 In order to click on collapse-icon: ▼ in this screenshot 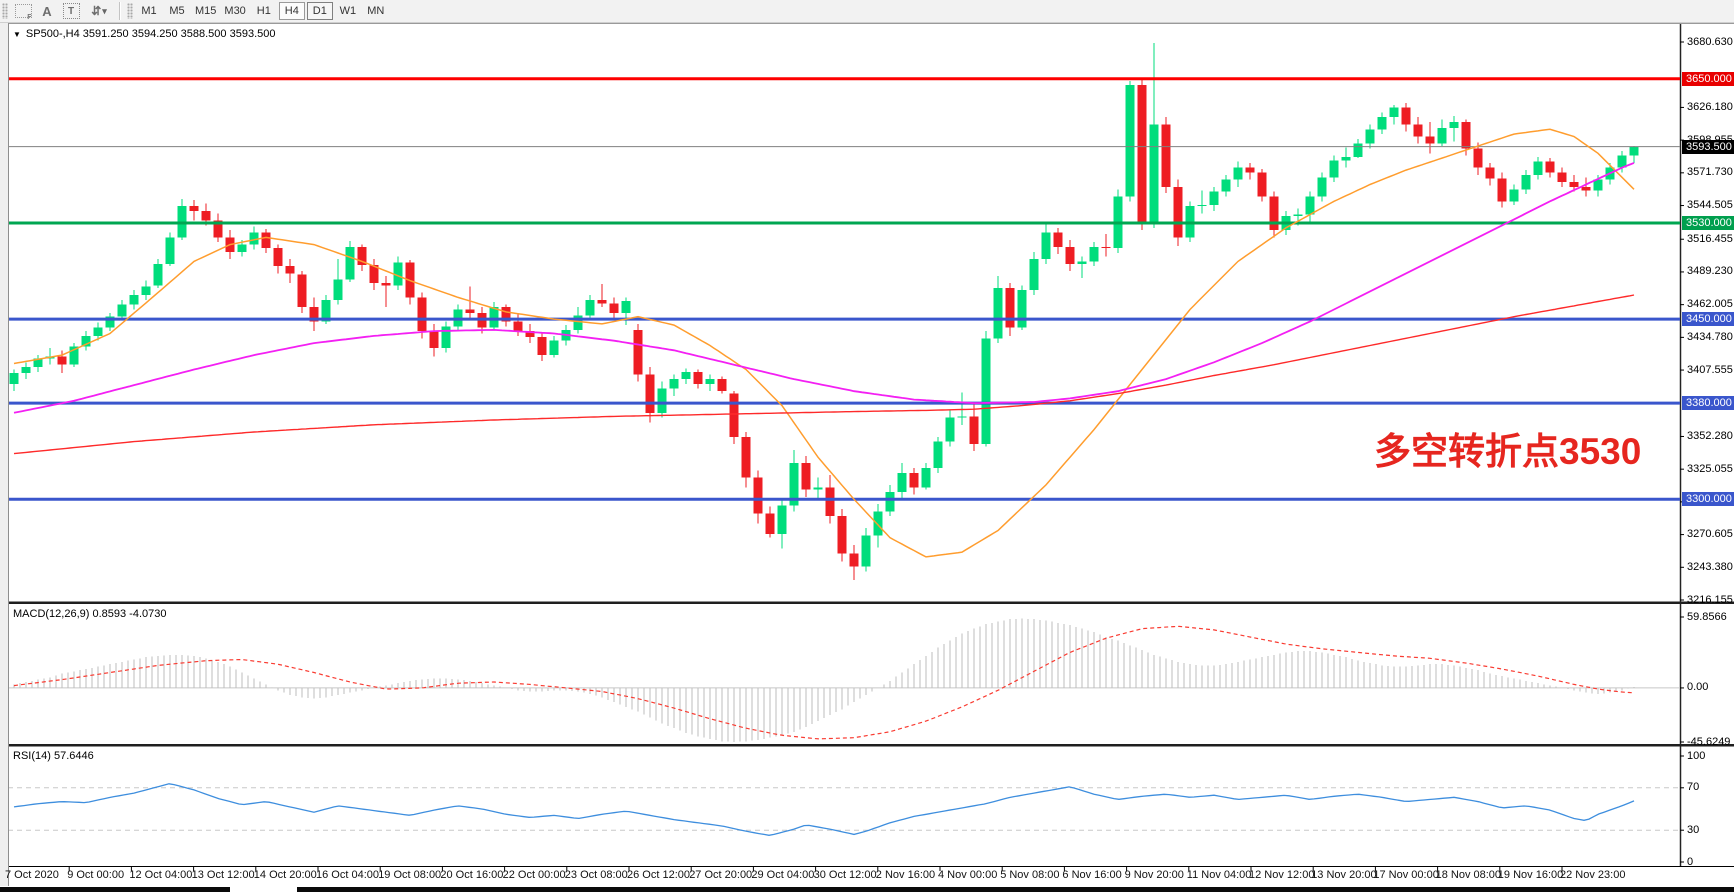, I will do `click(17, 34)`.